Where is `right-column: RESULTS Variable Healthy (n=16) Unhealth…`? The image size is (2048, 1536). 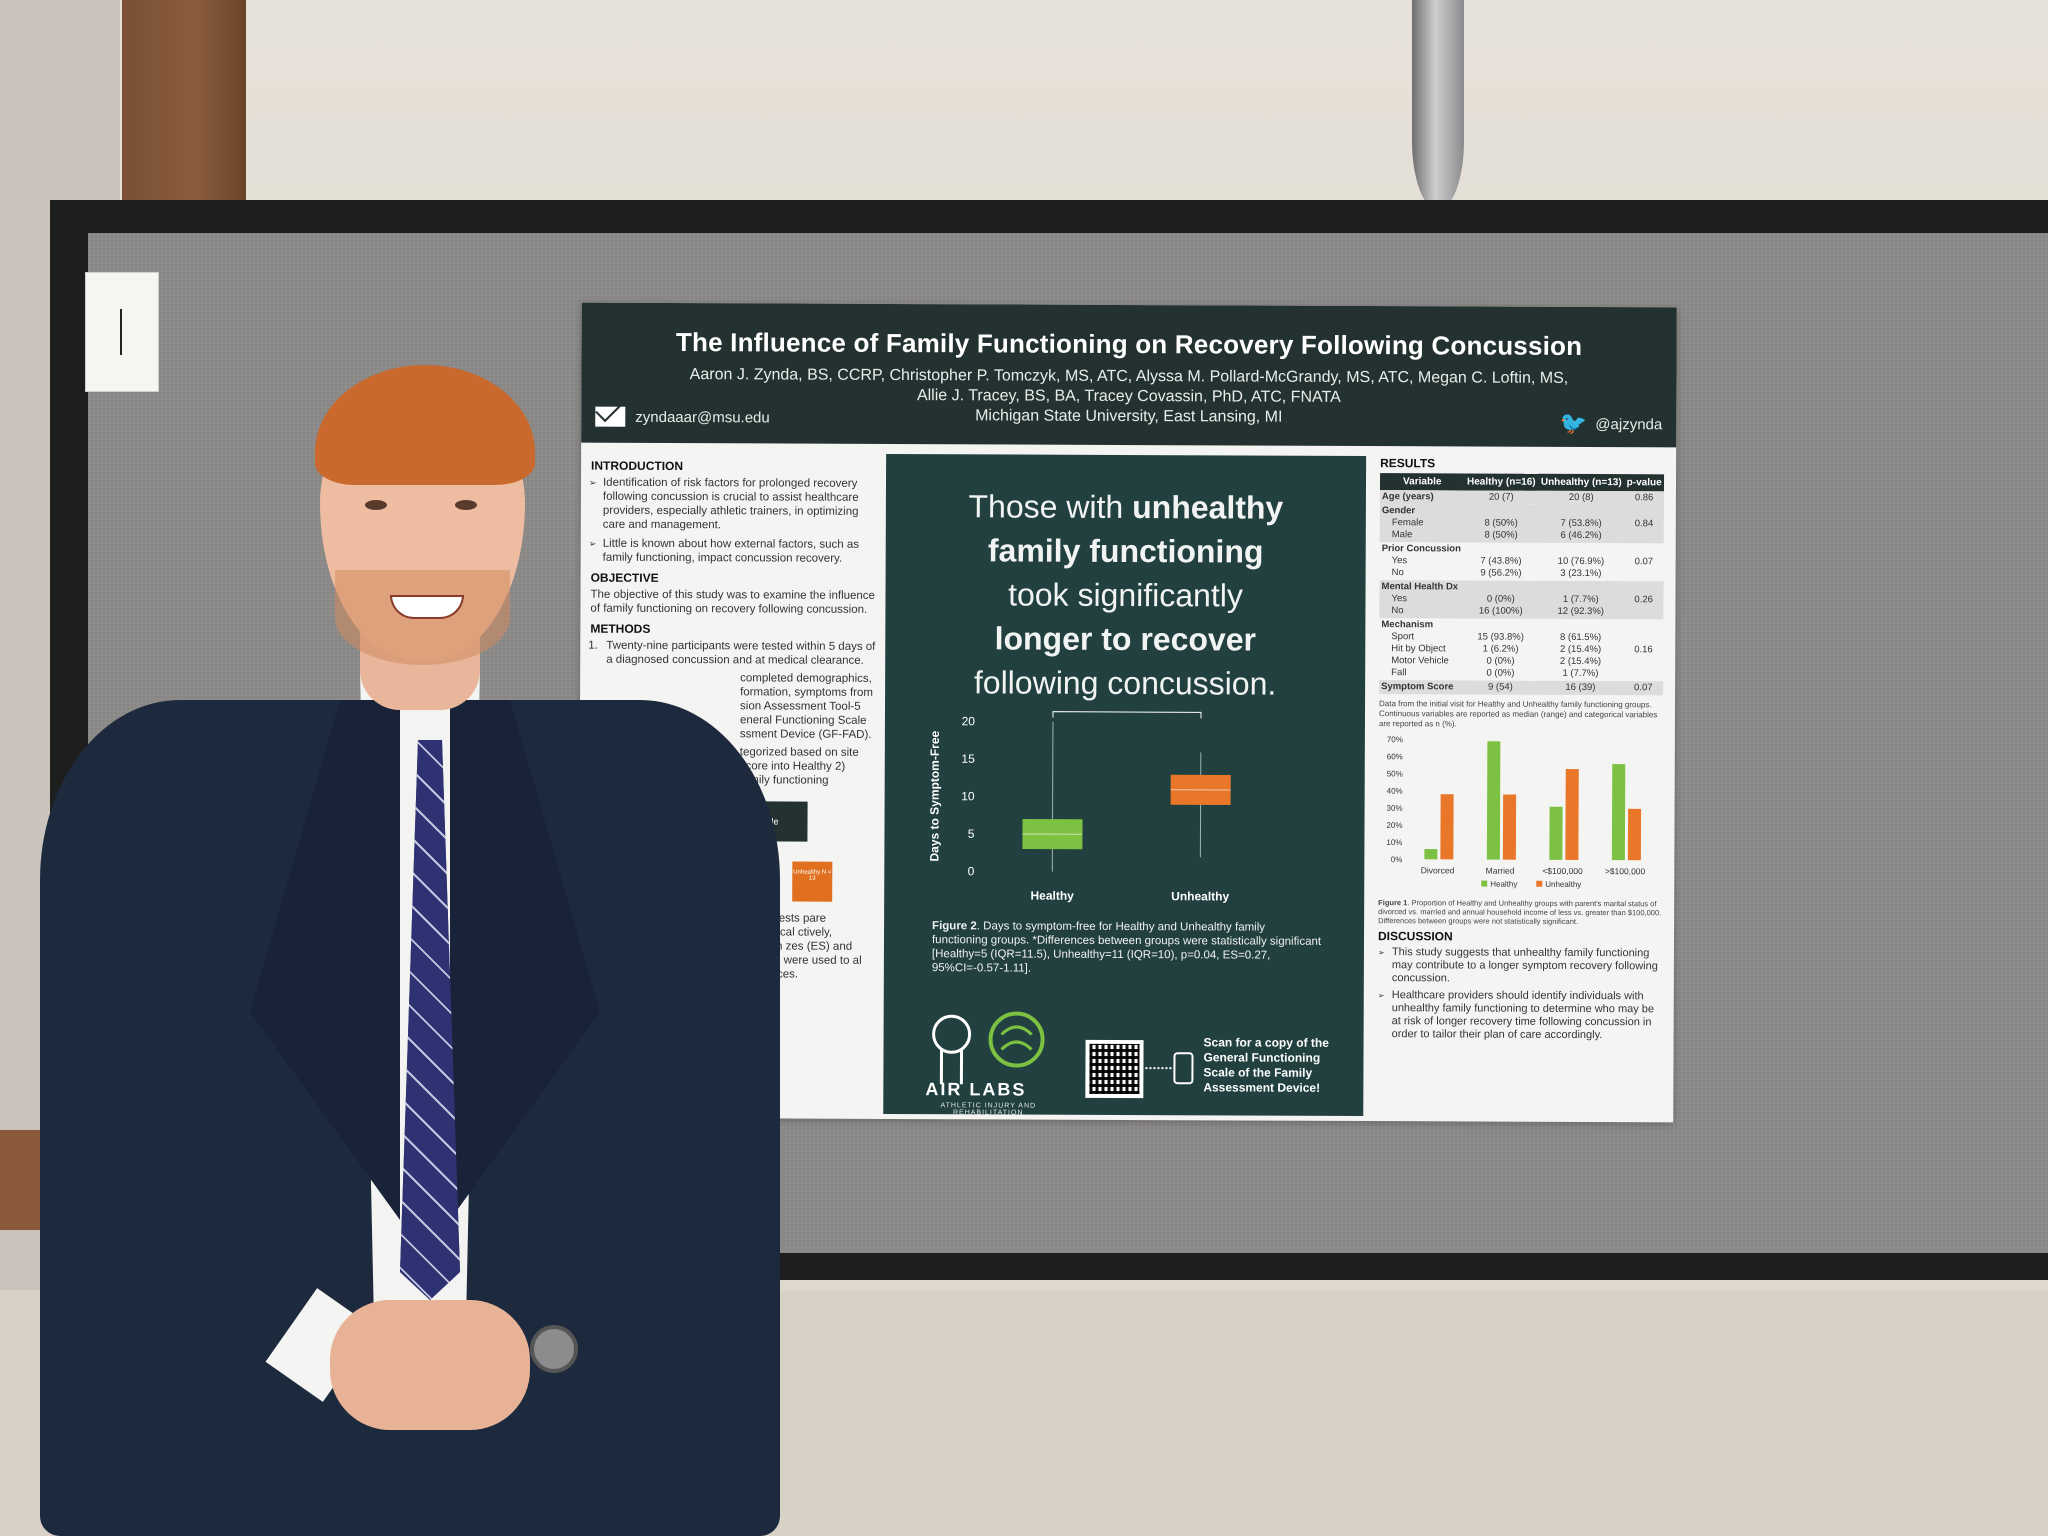 right-column: RESULTS Variable Healthy (n=16) Unhealth… is located at coordinates (1520, 786).